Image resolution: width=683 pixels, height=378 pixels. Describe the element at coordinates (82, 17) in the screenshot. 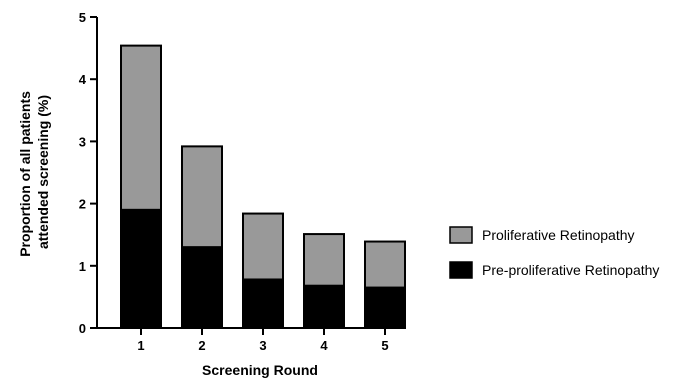

I see `y-tick-label: 5` at that location.